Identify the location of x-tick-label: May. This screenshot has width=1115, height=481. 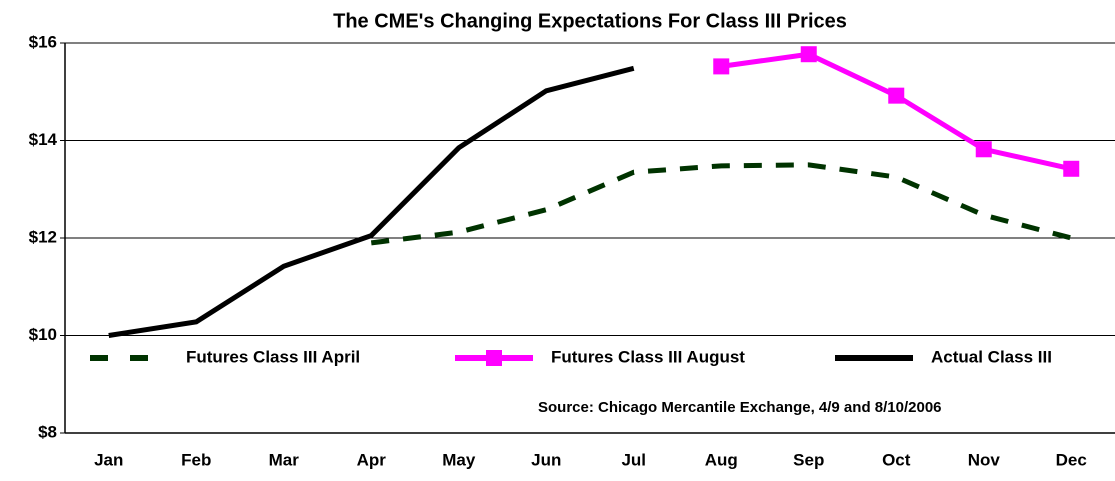
(459, 459).